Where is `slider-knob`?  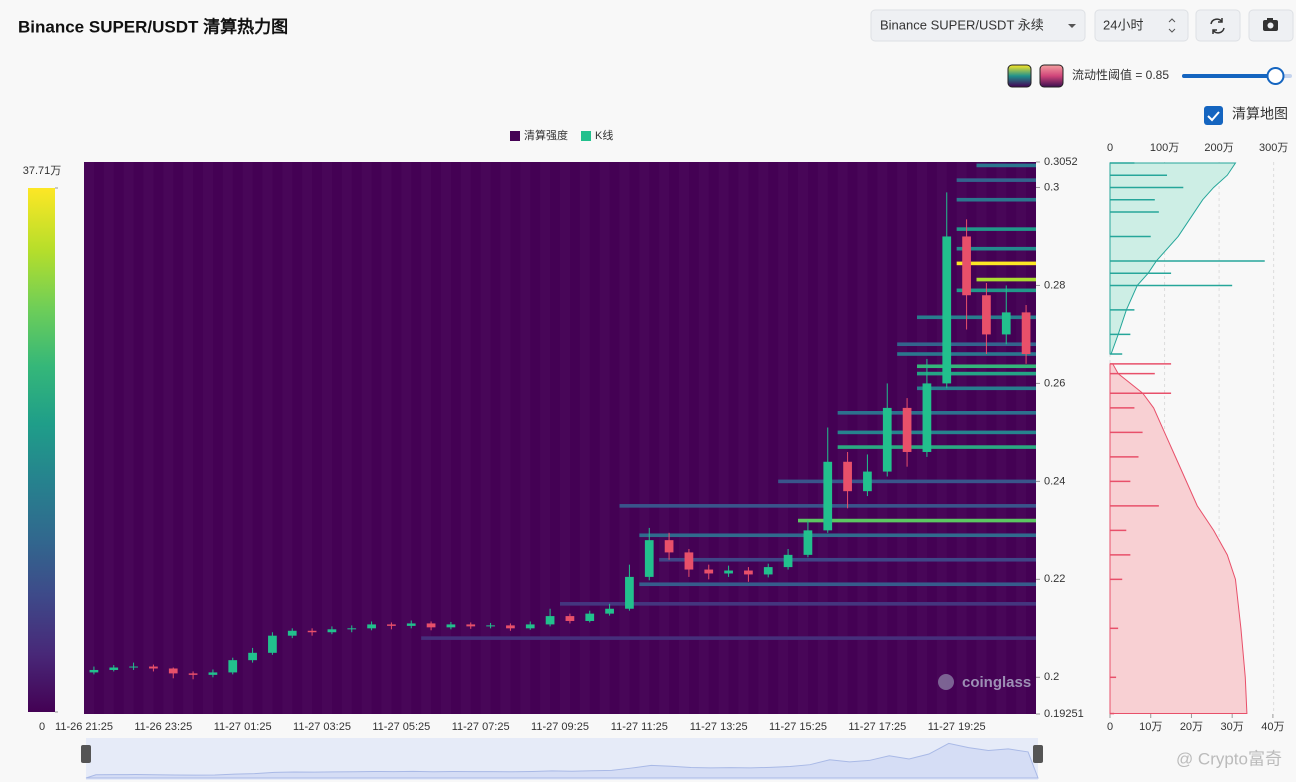 slider-knob is located at coordinates (1275, 76).